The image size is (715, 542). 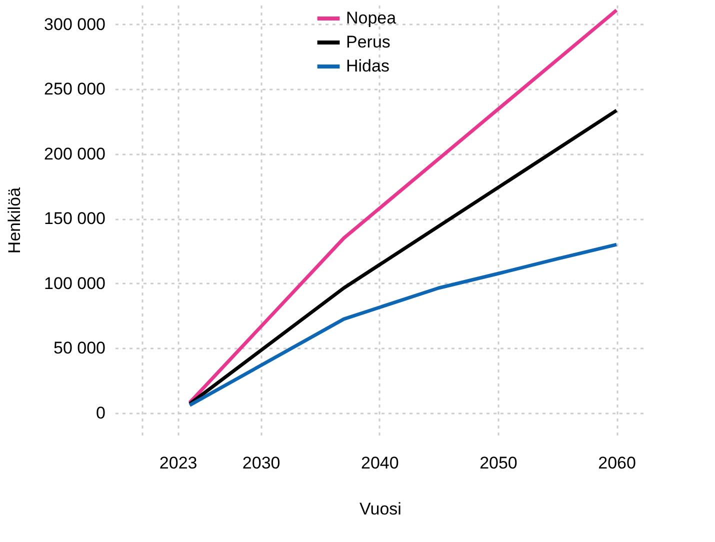 What do you see at coordinates (178, 463) in the screenshot?
I see `x-tick-label: 2023` at bounding box center [178, 463].